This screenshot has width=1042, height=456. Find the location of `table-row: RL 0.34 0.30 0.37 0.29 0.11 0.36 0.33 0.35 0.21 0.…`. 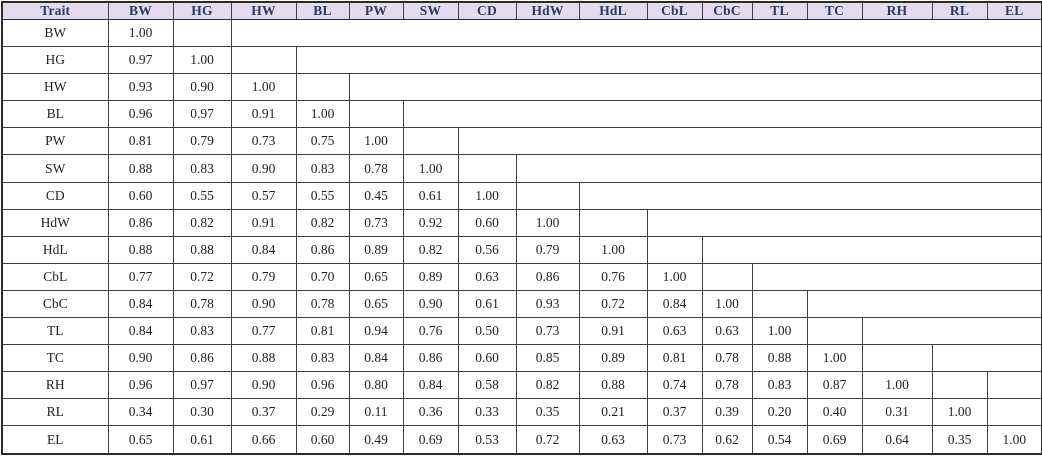

table-row: RL 0.34 0.30 0.37 0.29 0.11 0.36 0.33 0.35 0.21 0.… is located at coordinates (521, 412).